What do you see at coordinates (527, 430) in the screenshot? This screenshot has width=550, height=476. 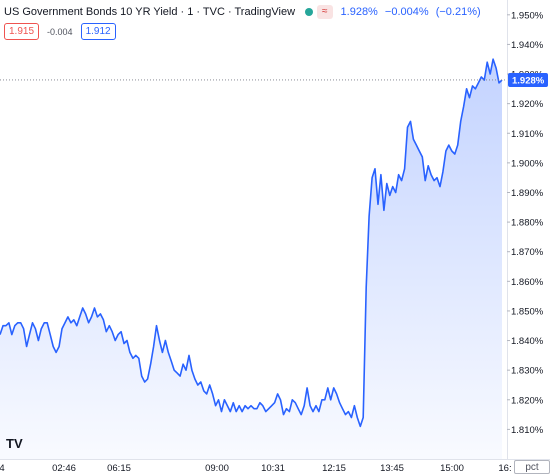 I see `y-tick-label: 1.810%` at bounding box center [527, 430].